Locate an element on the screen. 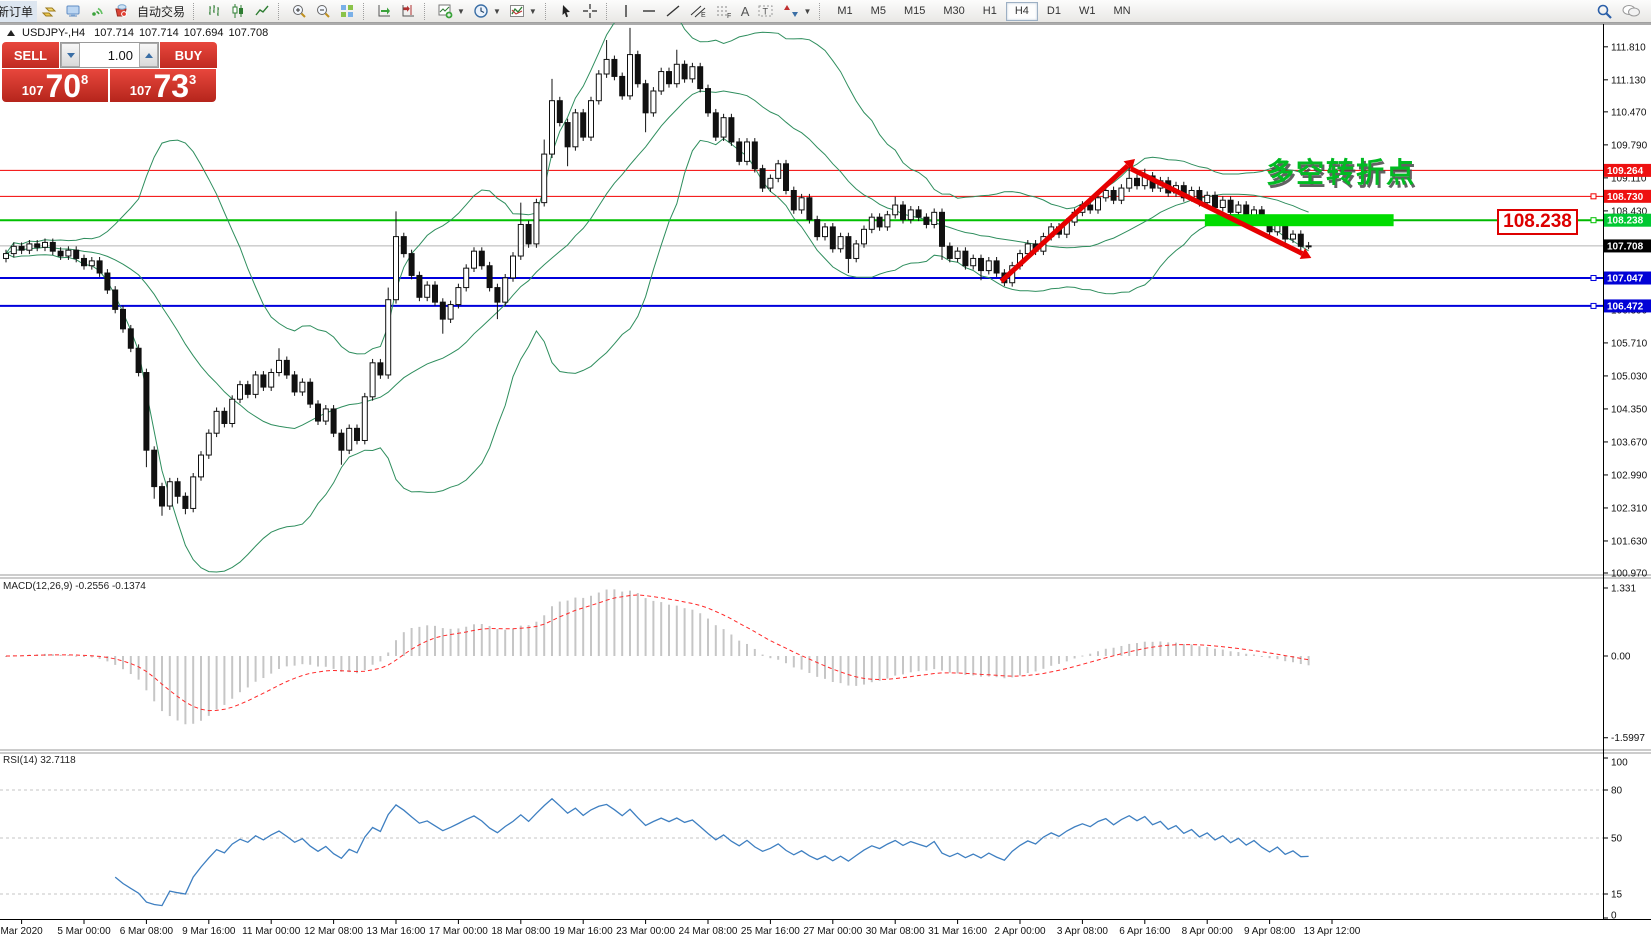 Image resolution: width=1651 pixels, height=945 pixels. horizontal-line-tool-button is located at coordinates (649, 11).